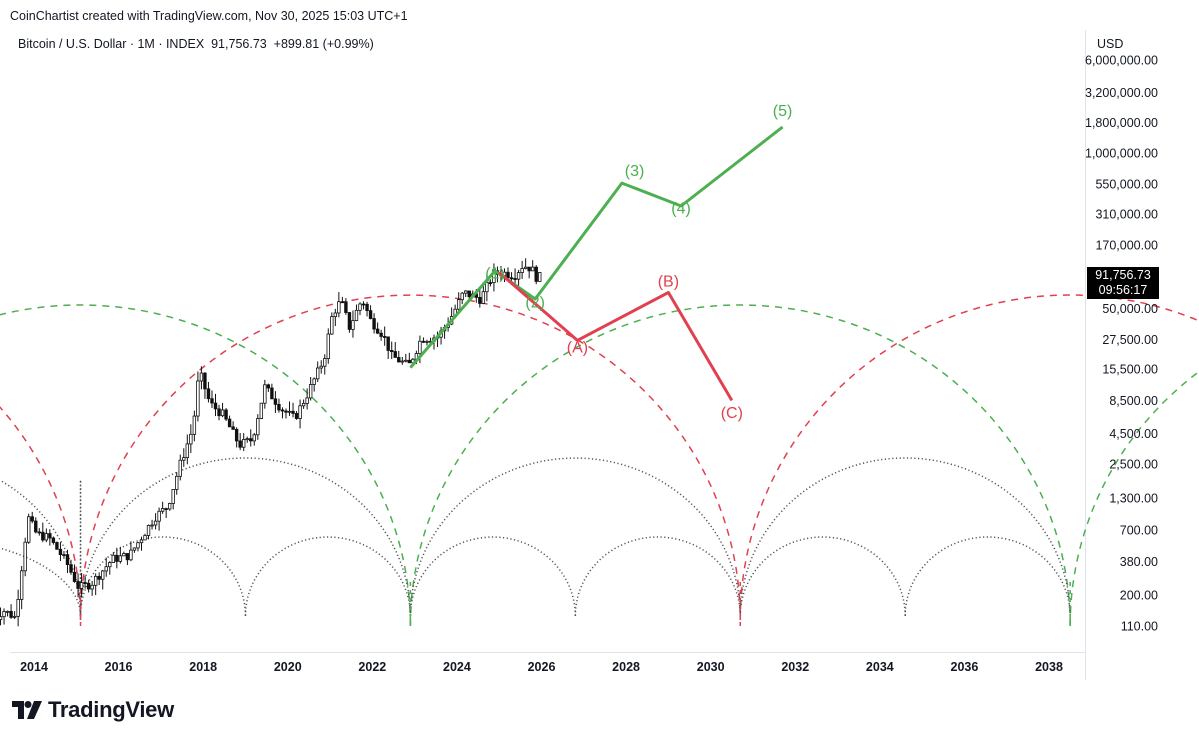  What do you see at coordinates (288, 667) in the screenshot?
I see `time-axis-tick: 2020` at bounding box center [288, 667].